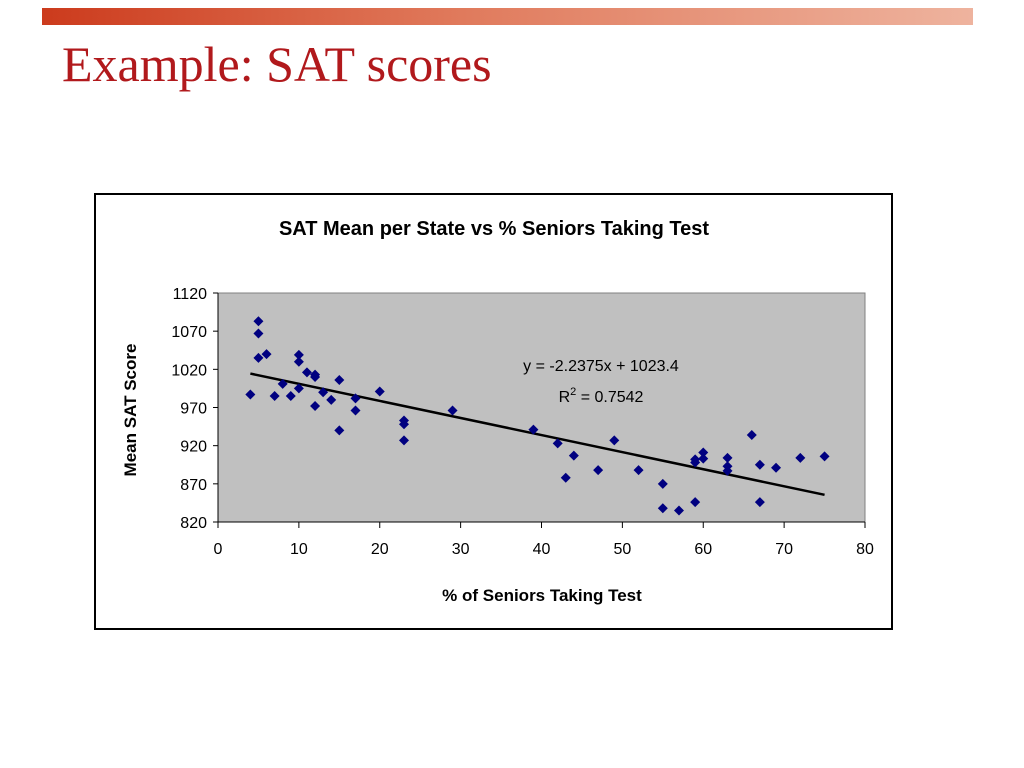 The image size is (1024, 768). I want to click on x-tick-label: 0, so click(218, 549).